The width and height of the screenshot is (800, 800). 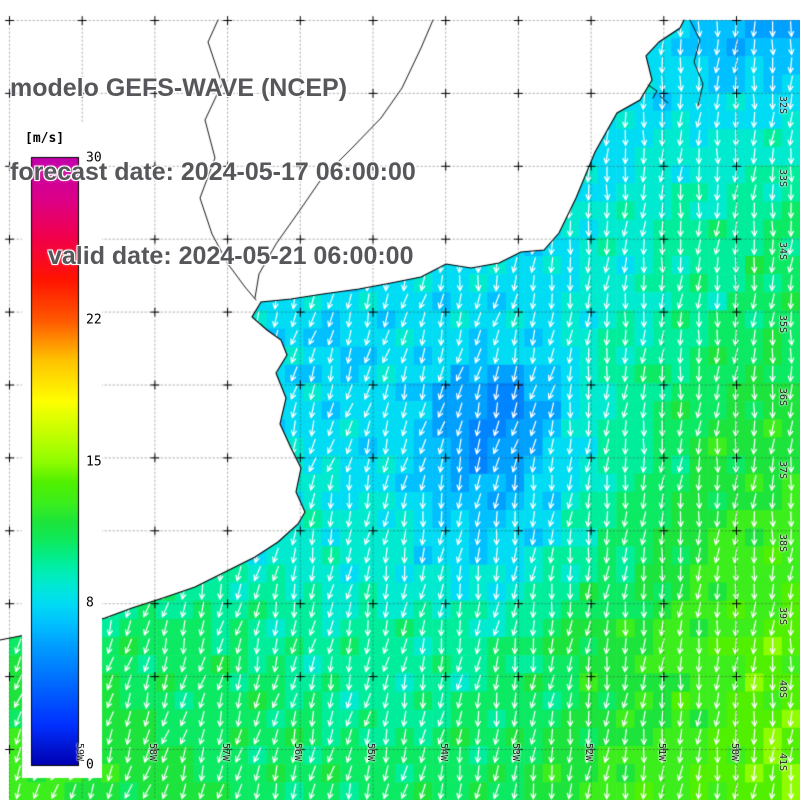 What do you see at coordinates (231, 256) in the screenshot?
I see `valid-date: valid date: 2024-05-21 06:00:00` at bounding box center [231, 256].